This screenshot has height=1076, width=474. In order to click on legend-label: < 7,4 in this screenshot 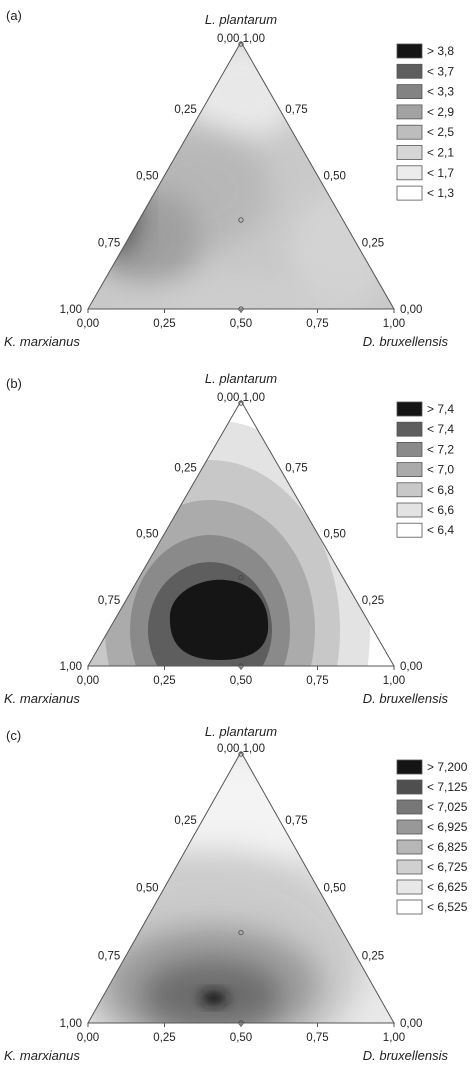, I will do `click(440, 429)`.